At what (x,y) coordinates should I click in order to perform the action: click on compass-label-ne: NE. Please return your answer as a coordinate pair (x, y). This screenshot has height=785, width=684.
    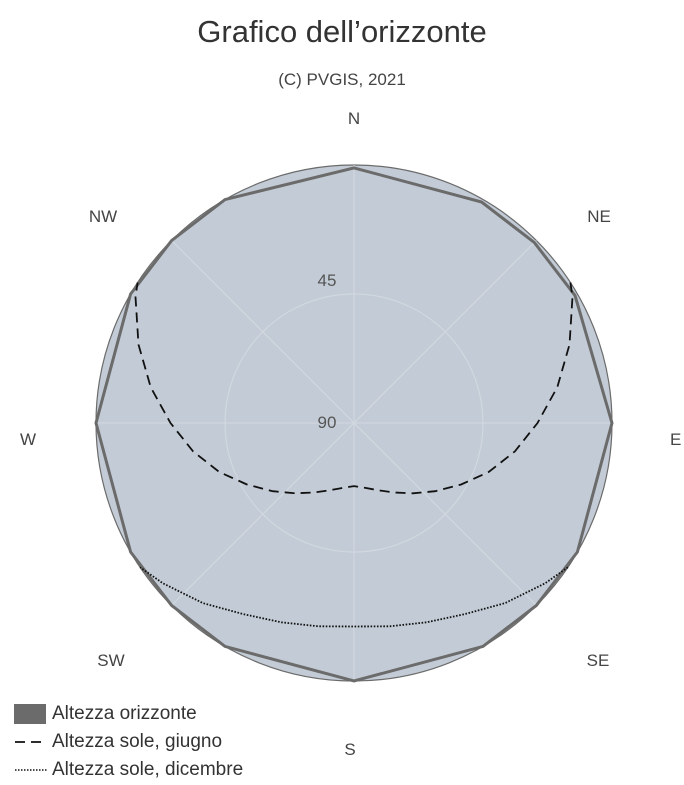
    Looking at the image, I should click on (599, 216).